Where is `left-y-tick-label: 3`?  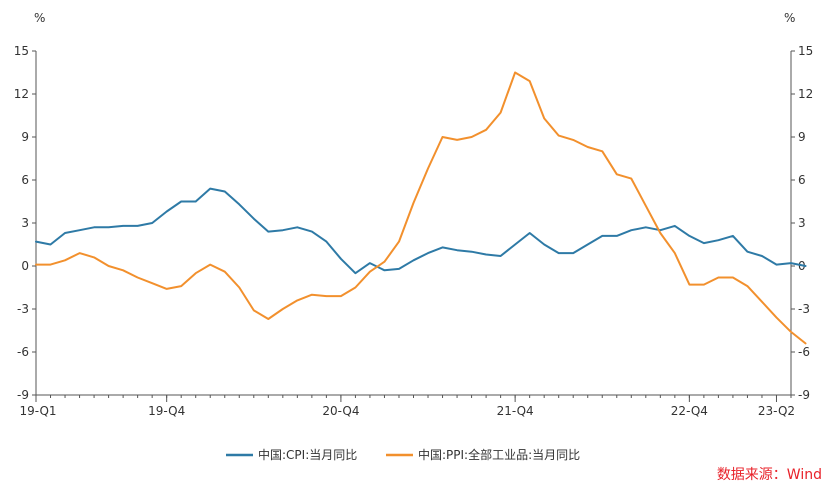
left-y-tick-label: 3 is located at coordinates (25, 223).